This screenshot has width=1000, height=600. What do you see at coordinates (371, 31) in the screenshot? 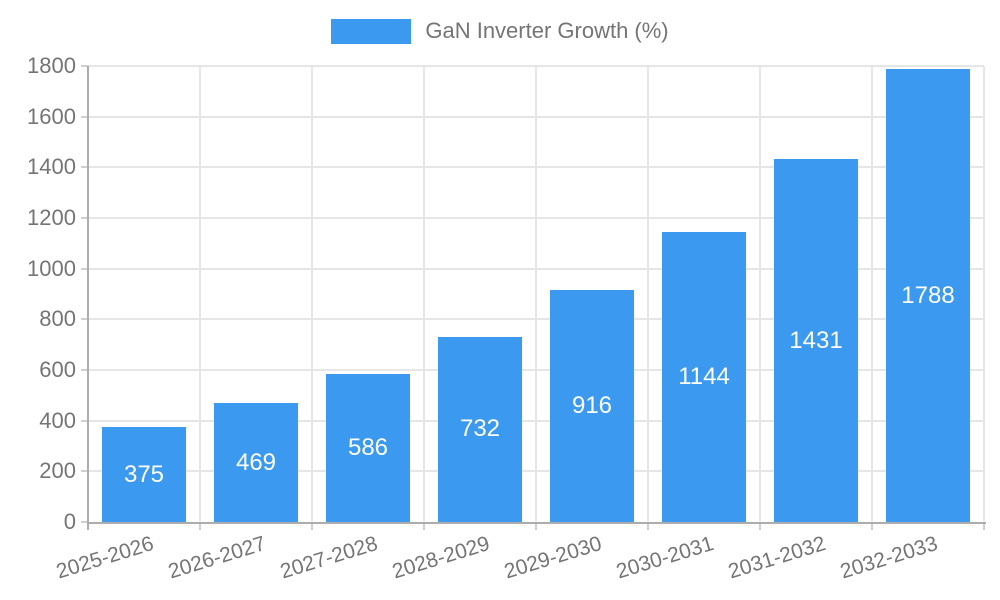
I see `legend-swatch` at bounding box center [371, 31].